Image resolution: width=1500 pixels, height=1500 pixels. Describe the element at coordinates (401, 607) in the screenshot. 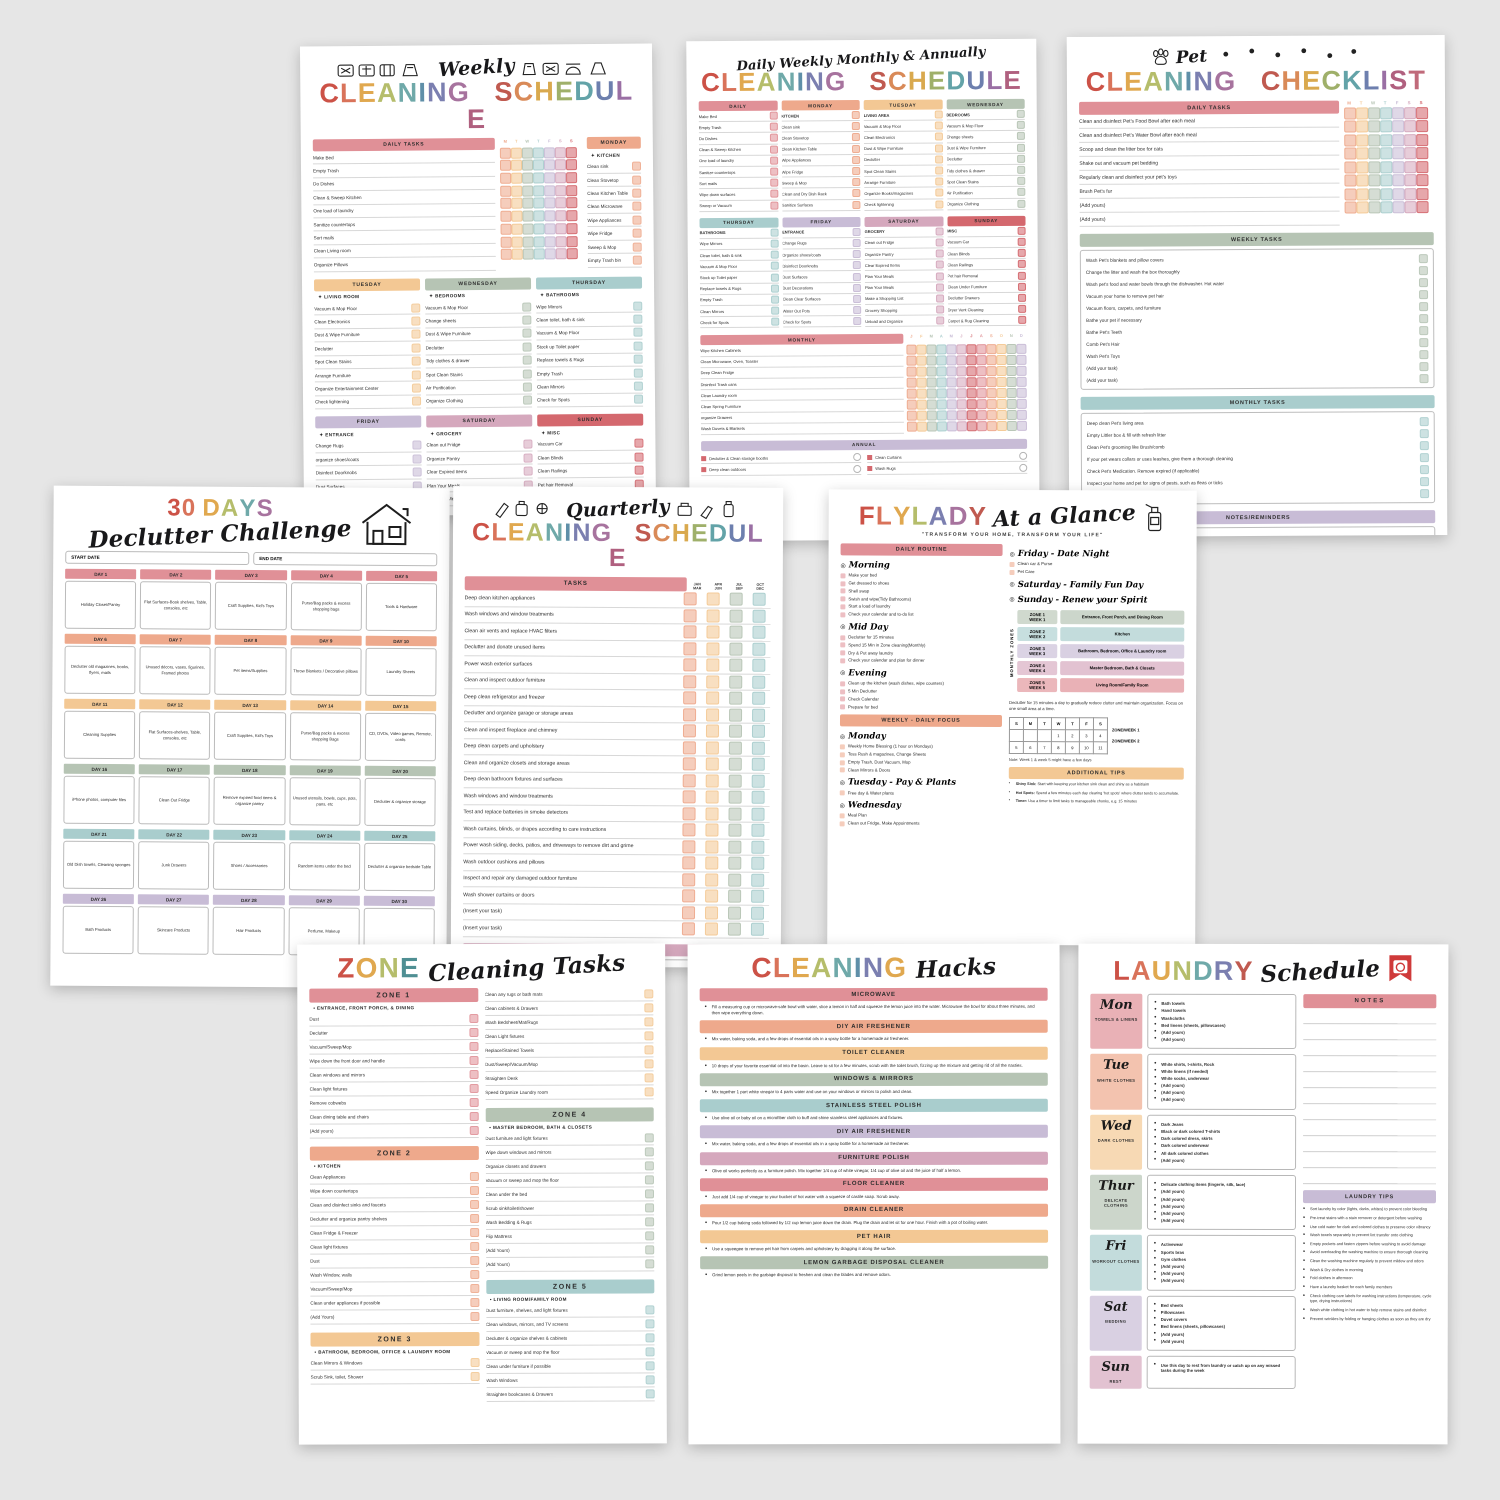

I see `day-cell: Tools & Hardware` at that location.